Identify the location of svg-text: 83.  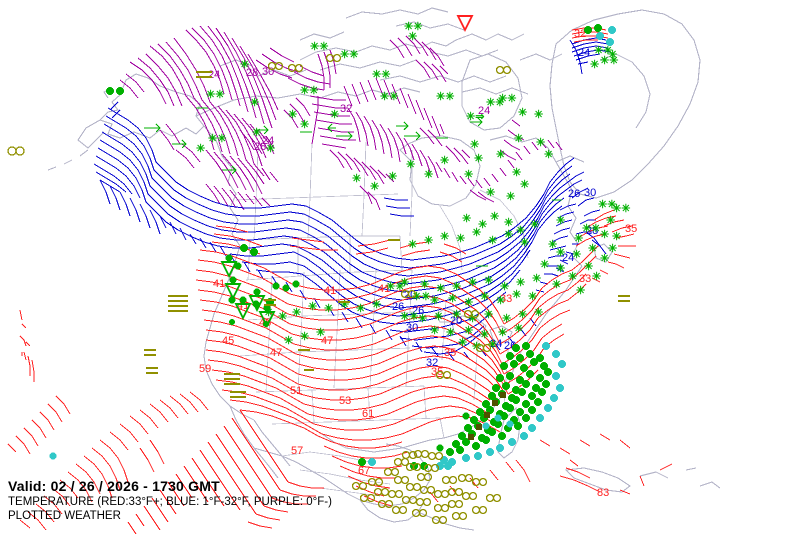
(603, 493).